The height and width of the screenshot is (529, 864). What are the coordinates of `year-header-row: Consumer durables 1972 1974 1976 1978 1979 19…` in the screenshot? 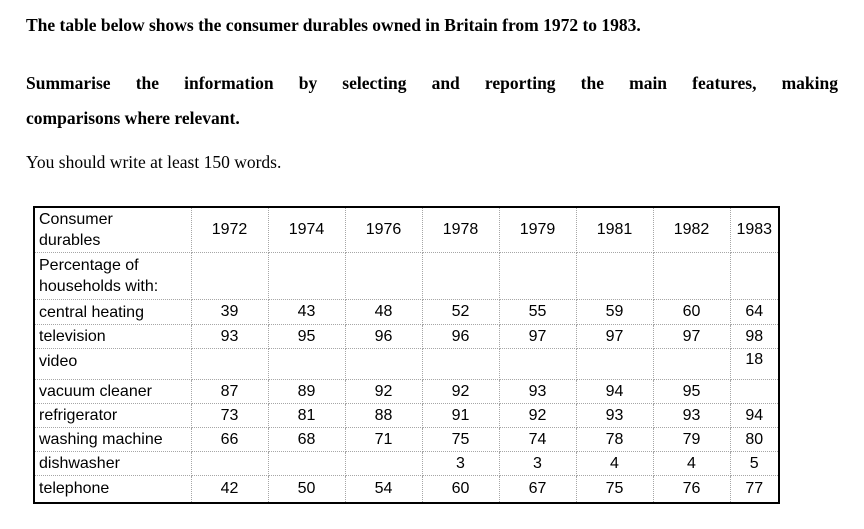 It's located at (406, 229).